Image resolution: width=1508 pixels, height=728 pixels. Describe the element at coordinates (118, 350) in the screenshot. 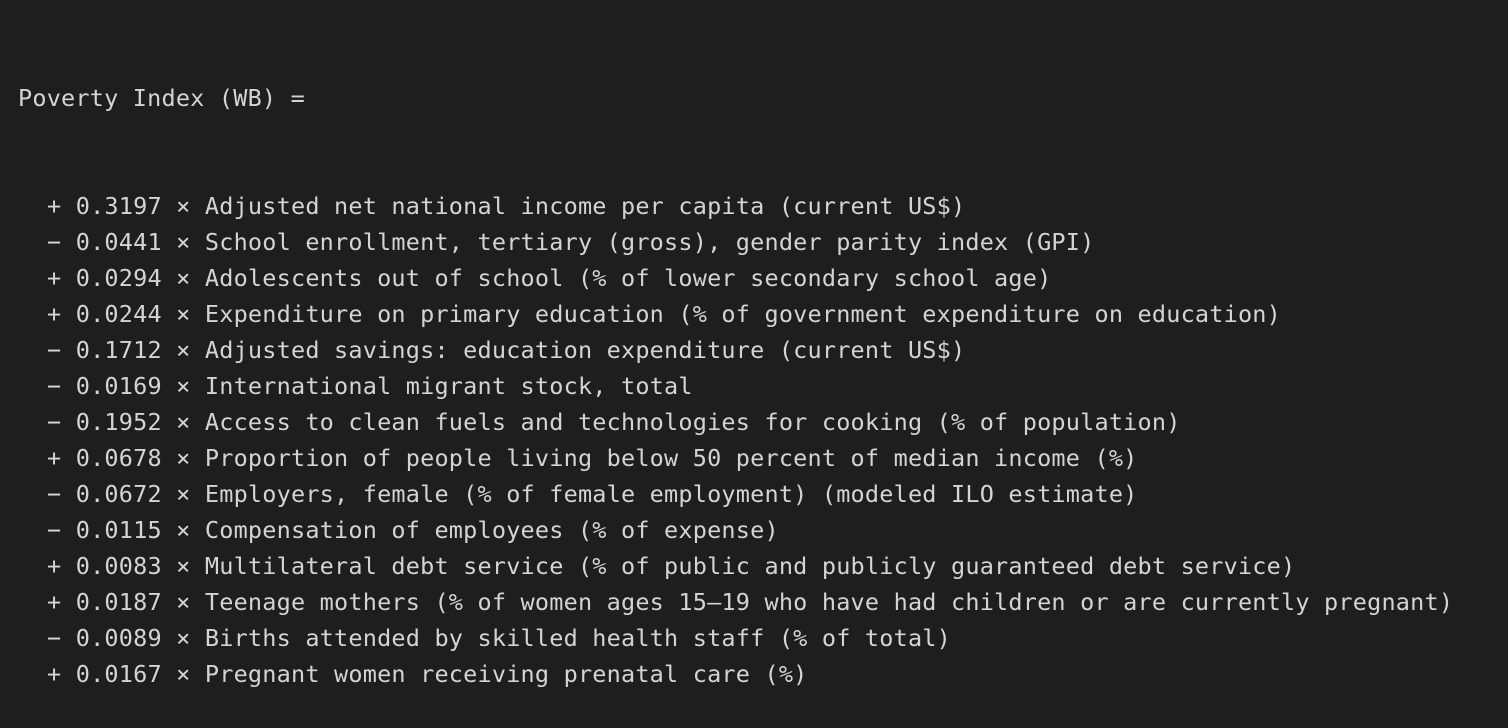

I see `term-coefficient: 0.1712` at that location.